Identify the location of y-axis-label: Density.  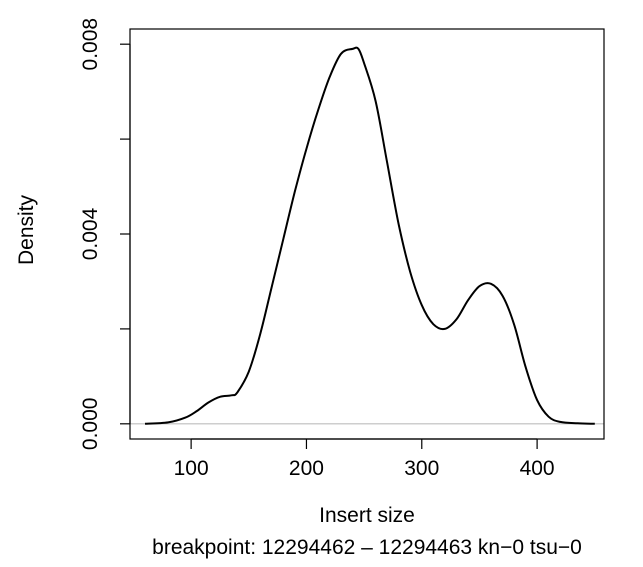
(26, 229).